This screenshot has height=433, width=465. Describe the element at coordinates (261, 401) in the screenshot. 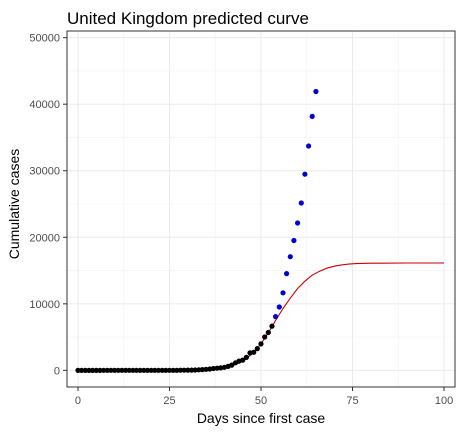

I see `x-tick-label: 50` at that location.